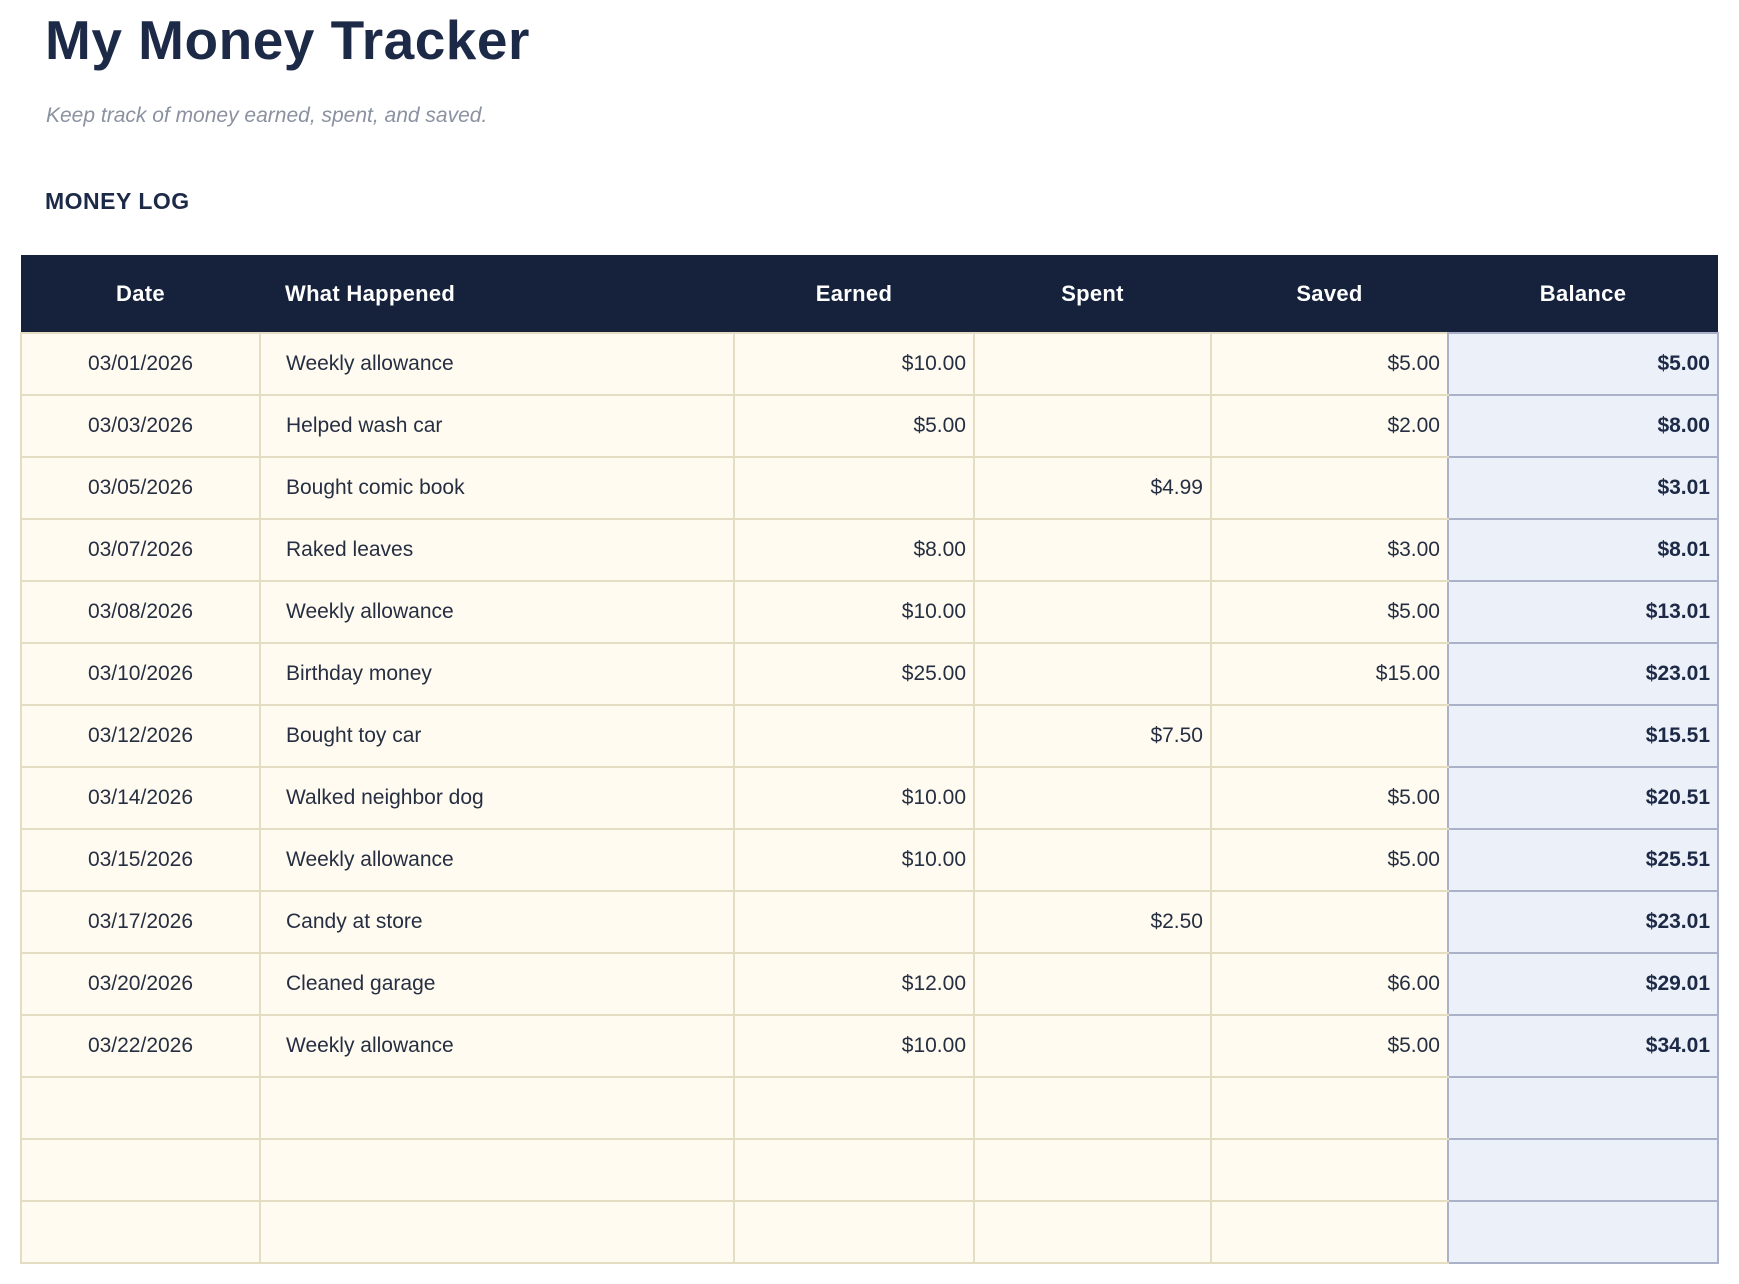 The image size is (1739, 1284). What do you see at coordinates (1329, 984) in the screenshot?
I see `saved-cell: $6.00` at bounding box center [1329, 984].